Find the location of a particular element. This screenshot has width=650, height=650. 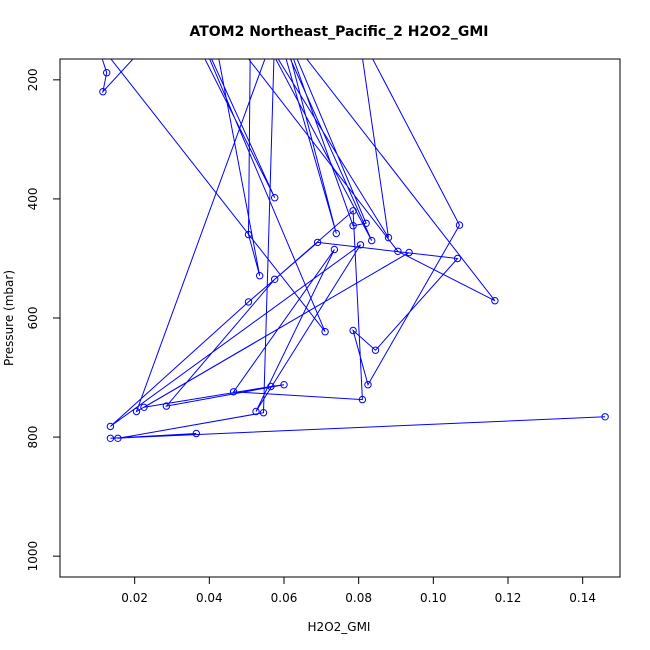

x-tick-label: 0.06 is located at coordinates (284, 598).